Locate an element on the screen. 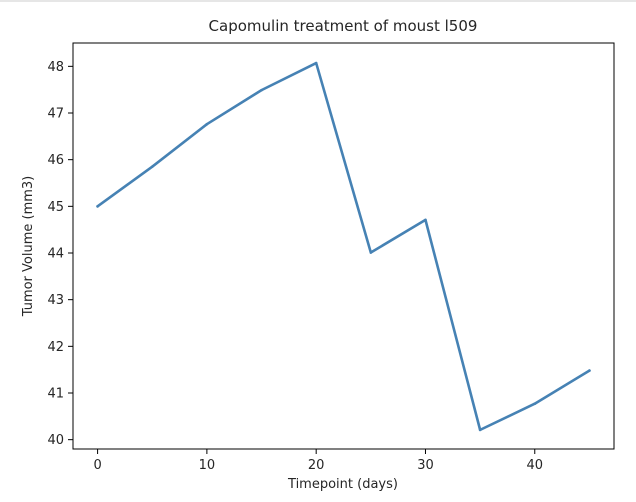  y-axis: 40 41 42 43 44 45 46 47 48 is located at coordinates (60, 254).